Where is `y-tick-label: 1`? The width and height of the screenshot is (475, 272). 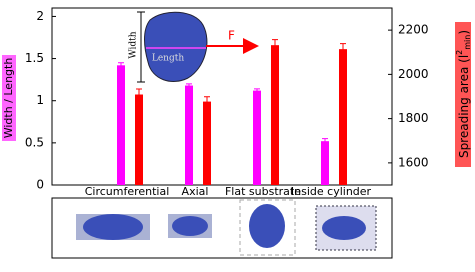
y-tick-label: 1 is located at coordinates (40, 100).